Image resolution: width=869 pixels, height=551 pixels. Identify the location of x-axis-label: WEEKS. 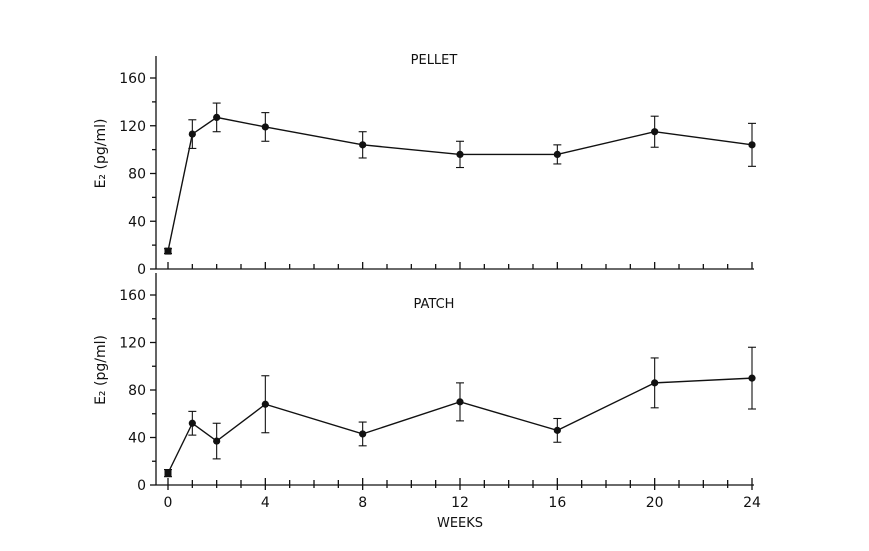
(460, 523).